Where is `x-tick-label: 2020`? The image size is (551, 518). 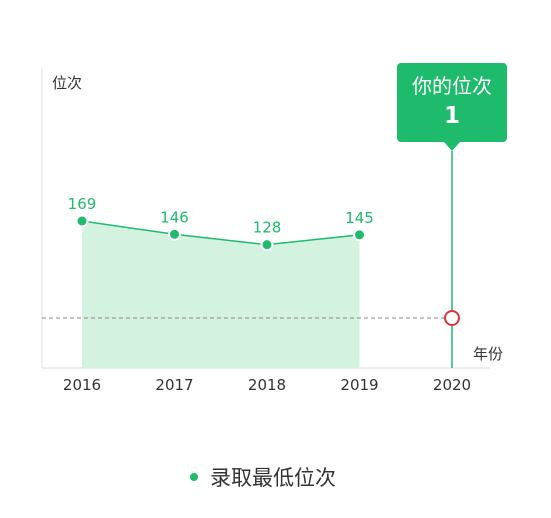 x-tick-label: 2020 is located at coordinates (452, 385).